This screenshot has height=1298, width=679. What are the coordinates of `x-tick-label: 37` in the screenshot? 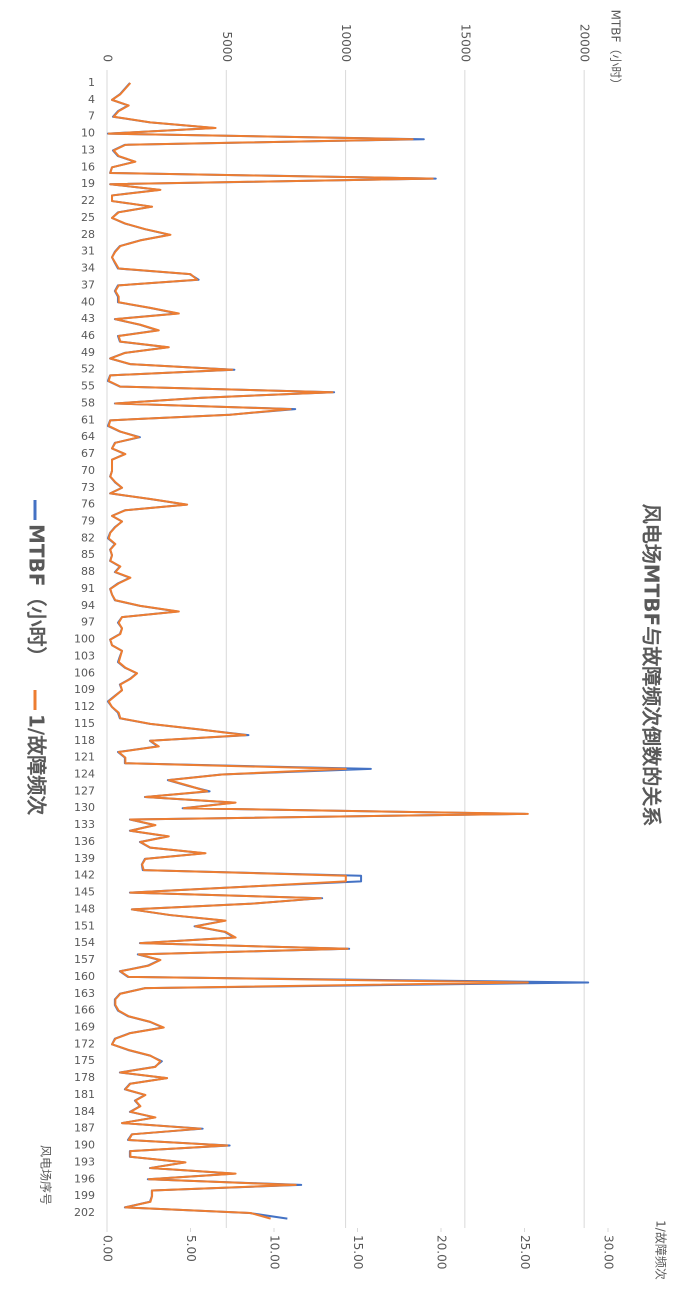 It's located at (88, 284).